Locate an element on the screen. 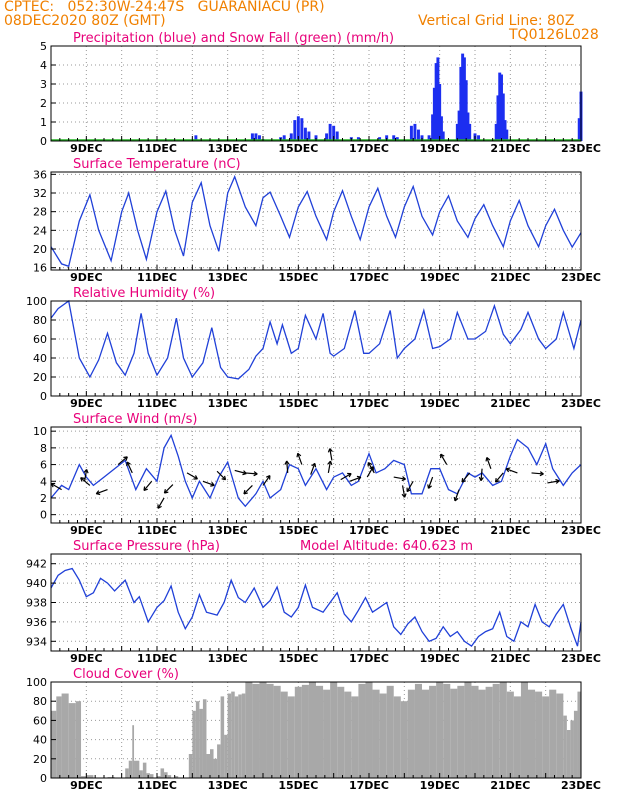 Image resolution: width=618 pixels, height=800 pixels. series-line is located at coordinates (316, 470).